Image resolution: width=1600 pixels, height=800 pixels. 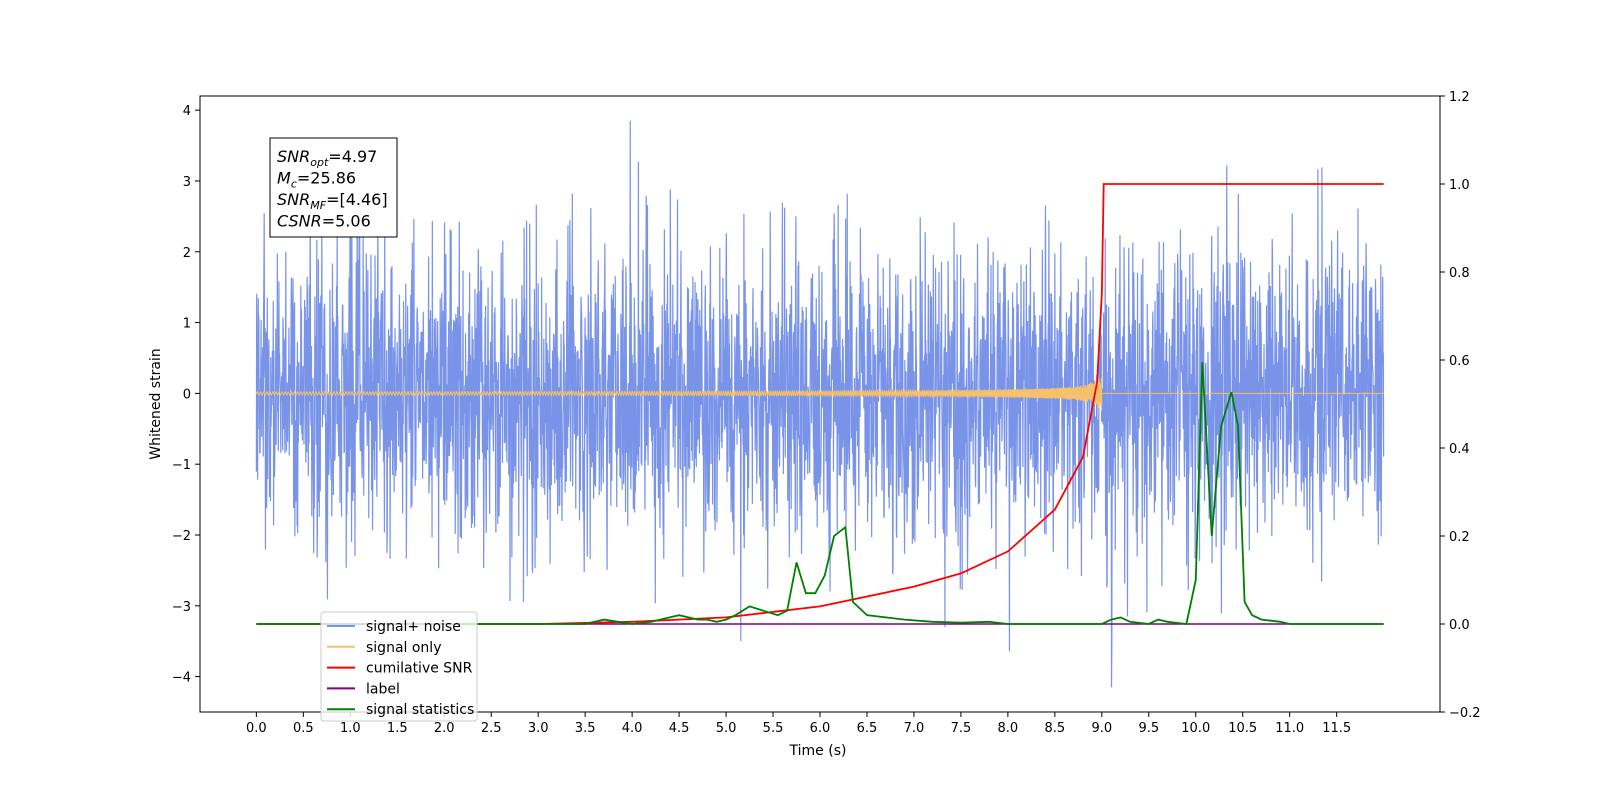 What do you see at coordinates (187, 324) in the screenshot?
I see `y-tick-label: 1` at bounding box center [187, 324].